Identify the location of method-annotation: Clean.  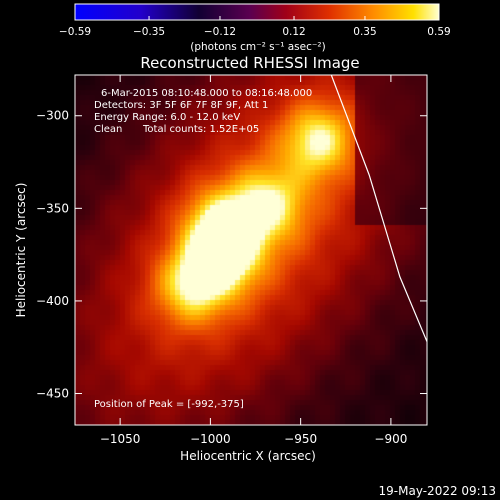
(108, 129).